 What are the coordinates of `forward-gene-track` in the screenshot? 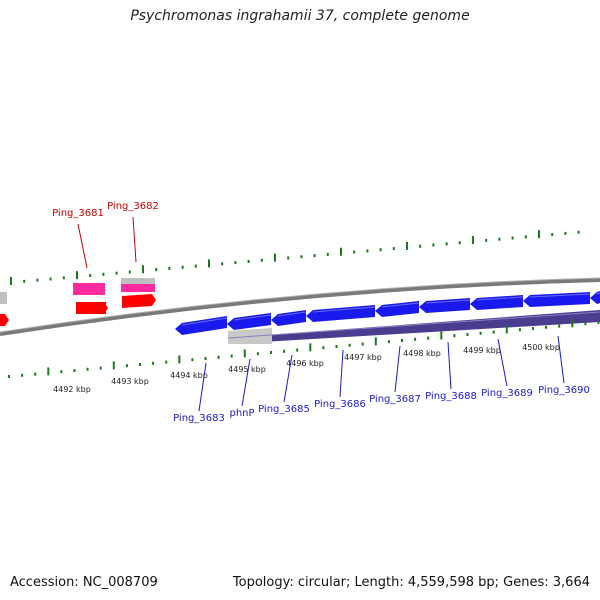 It's located at (78, 302).